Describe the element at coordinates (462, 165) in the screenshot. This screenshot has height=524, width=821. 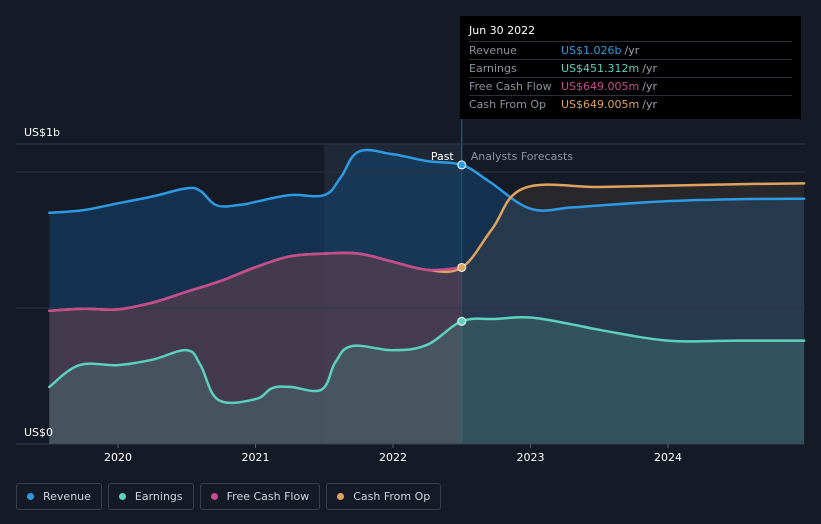
I see `marker-revenue` at that location.